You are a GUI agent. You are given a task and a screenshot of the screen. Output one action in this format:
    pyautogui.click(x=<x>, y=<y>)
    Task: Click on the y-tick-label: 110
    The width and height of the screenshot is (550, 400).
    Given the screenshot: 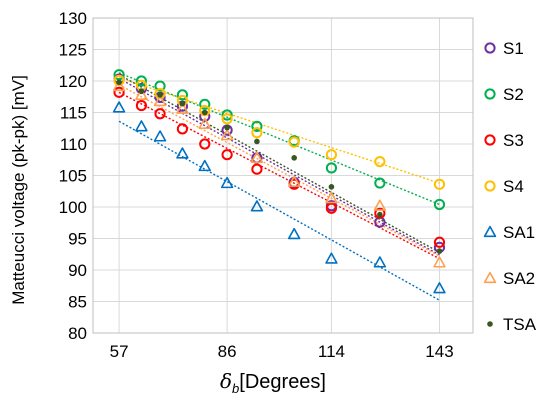 What is the action you would take?
    pyautogui.click(x=73, y=144)
    